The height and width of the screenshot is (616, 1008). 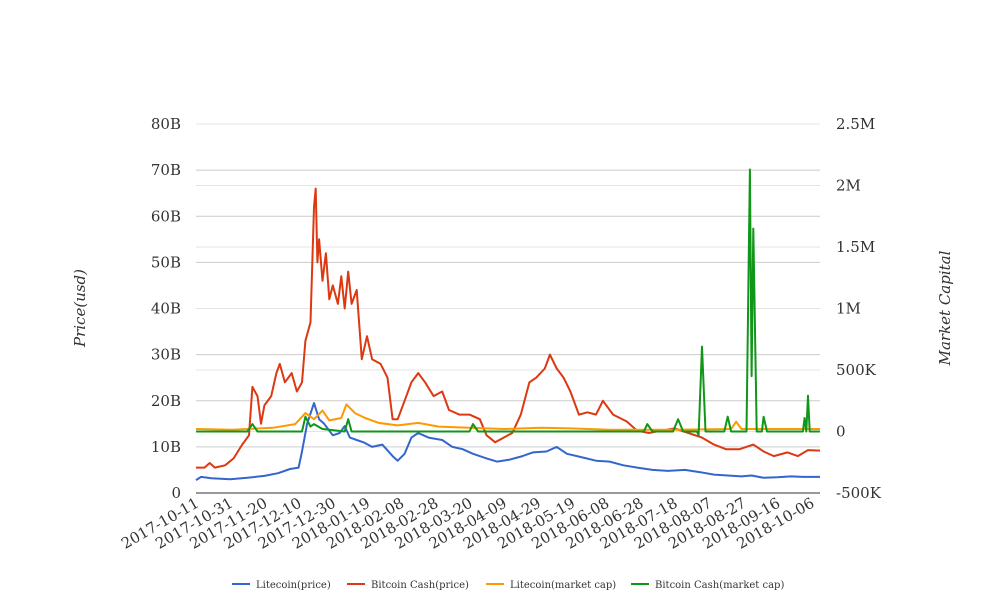 What do you see at coordinates (507, 417) in the screenshot?
I see `series-line-litecoin-market-cap` at bounding box center [507, 417].